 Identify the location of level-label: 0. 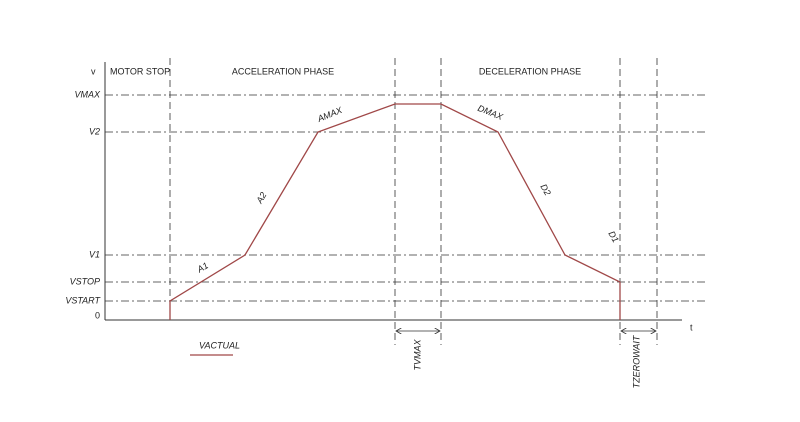
(97, 315).